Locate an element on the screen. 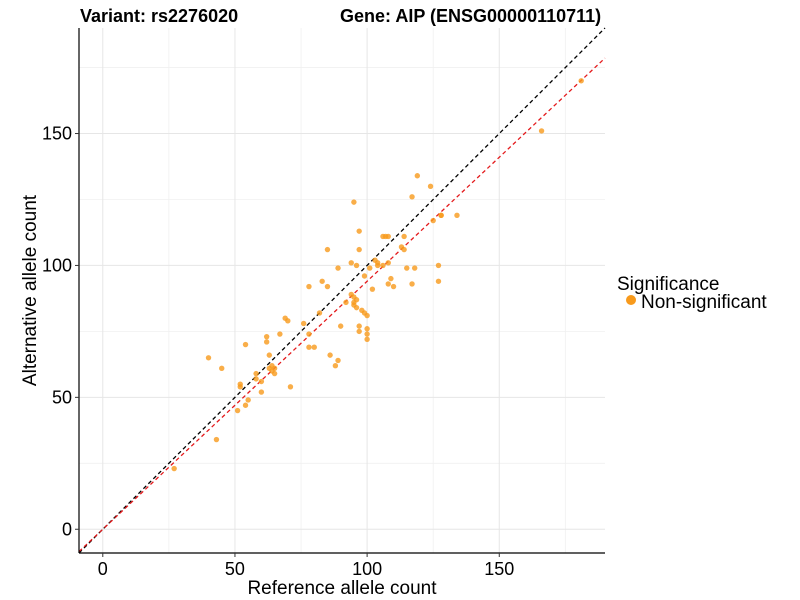 This screenshot has height=600, width=800. y-tick-label: 150 is located at coordinates (57, 134).